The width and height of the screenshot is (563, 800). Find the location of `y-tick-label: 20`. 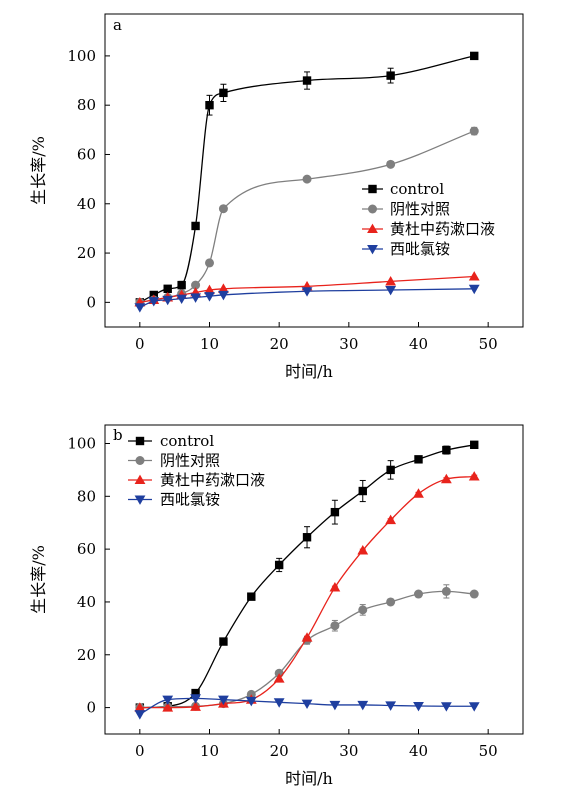

y-tick-label: 20 is located at coordinates (86, 655).